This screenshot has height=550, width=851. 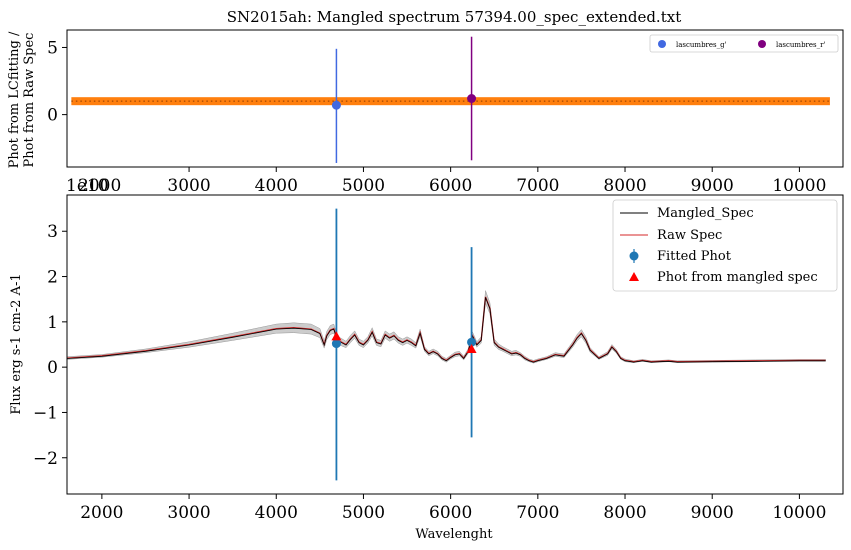 What do you see at coordinates (363, 186) in the screenshot?
I see `top-xtick-label-2: 5000` at bounding box center [363, 186].